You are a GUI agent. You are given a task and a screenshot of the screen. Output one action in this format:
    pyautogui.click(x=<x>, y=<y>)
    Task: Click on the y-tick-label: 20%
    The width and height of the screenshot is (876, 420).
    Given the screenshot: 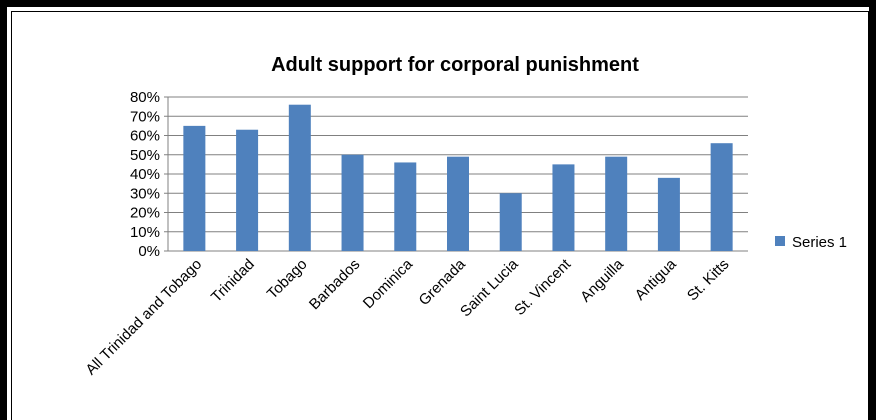 What is the action you would take?
    pyautogui.click(x=145, y=213)
    